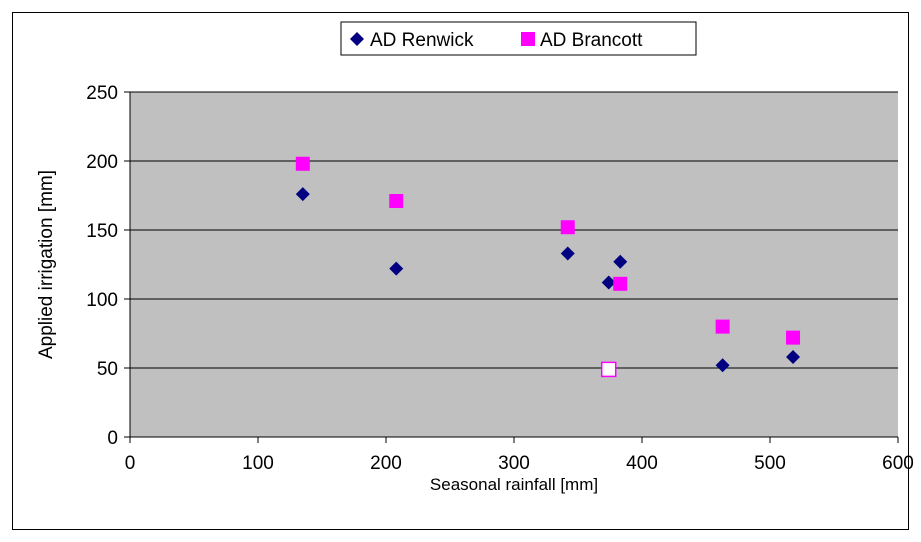  I want to click on y-tick-label: 150, so click(102, 231).